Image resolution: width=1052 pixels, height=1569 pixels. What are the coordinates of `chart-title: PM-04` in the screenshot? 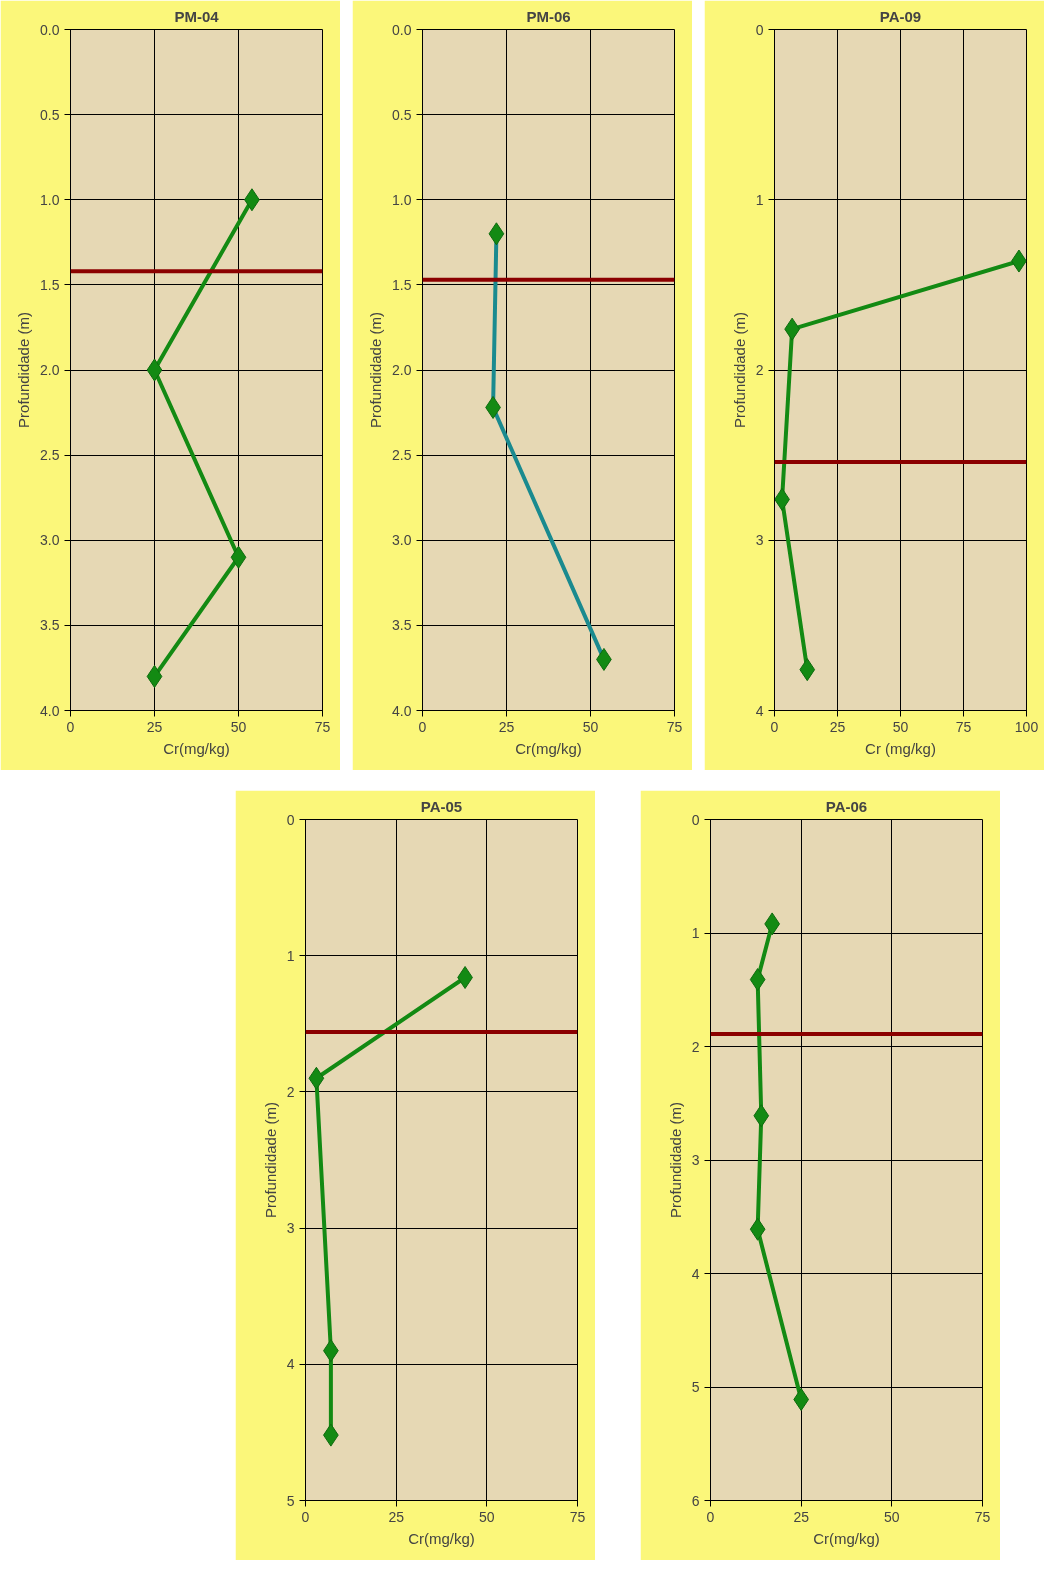 It's located at (197, 16).